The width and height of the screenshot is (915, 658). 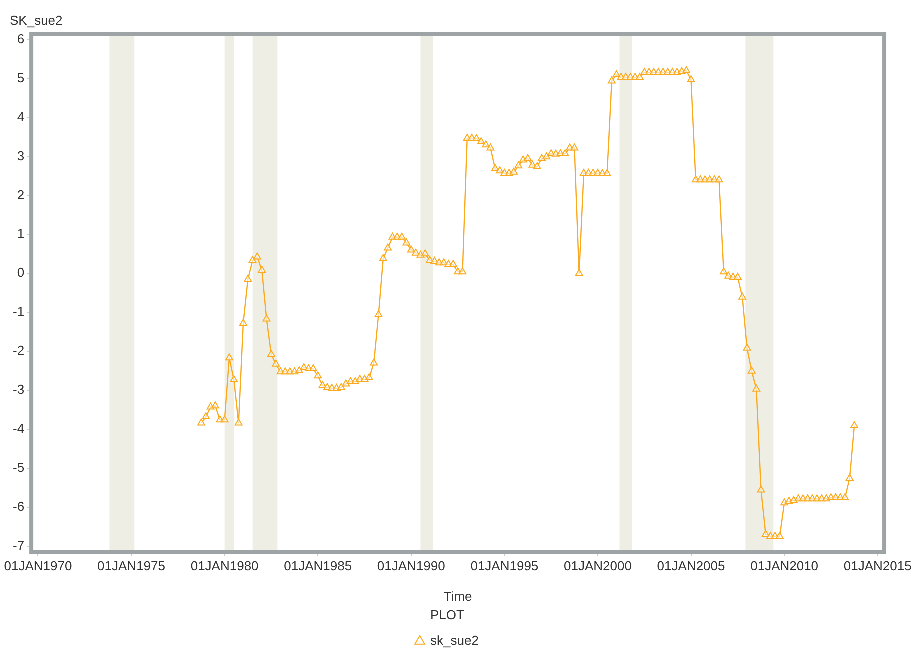 What do you see at coordinates (38, 566) in the screenshot?
I see `x-tick-label: 01JAN1970` at bounding box center [38, 566].